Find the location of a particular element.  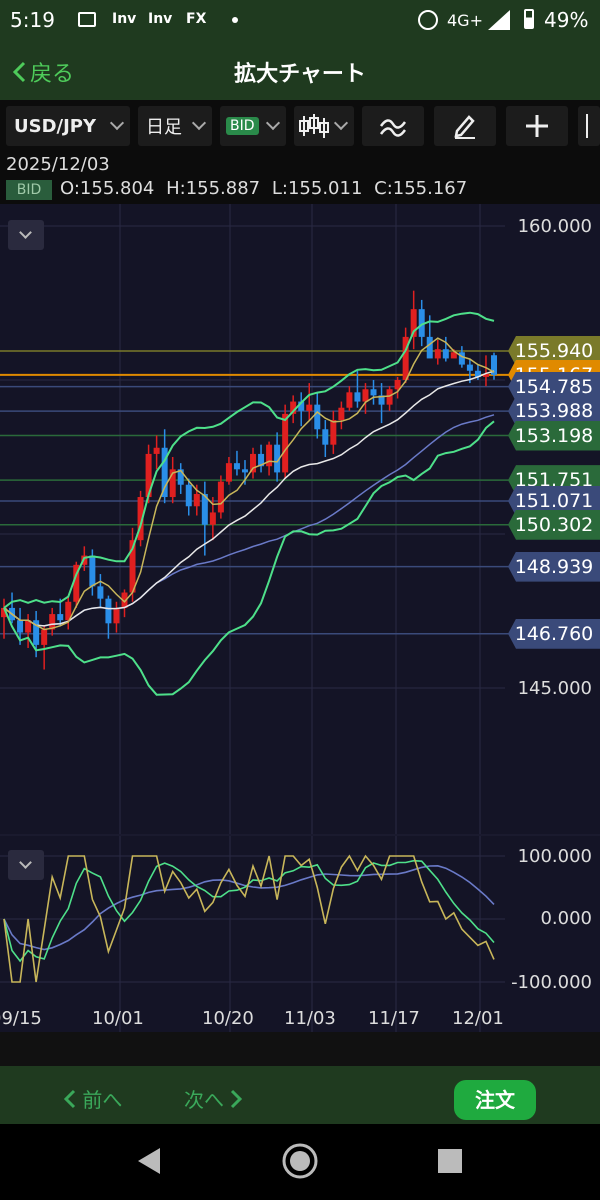

open-value: O:155.804 is located at coordinates (107, 188).